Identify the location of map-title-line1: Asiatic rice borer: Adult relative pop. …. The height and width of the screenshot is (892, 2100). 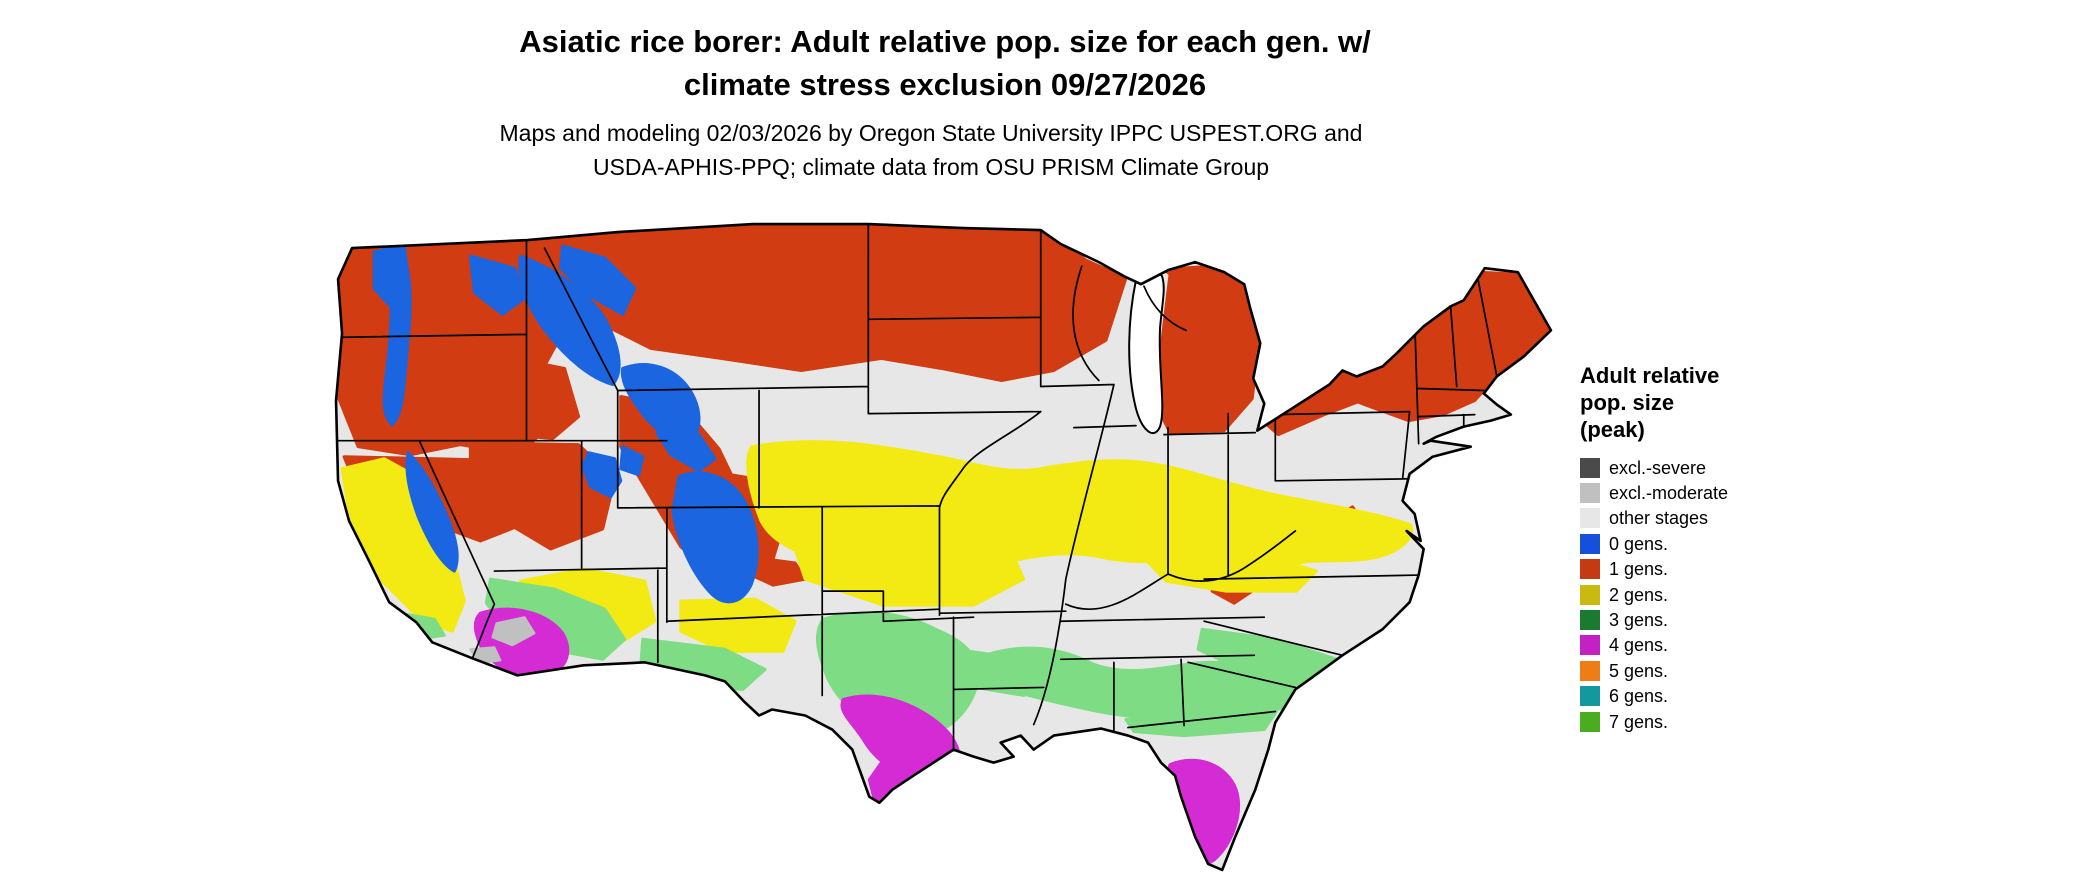
(945, 41).